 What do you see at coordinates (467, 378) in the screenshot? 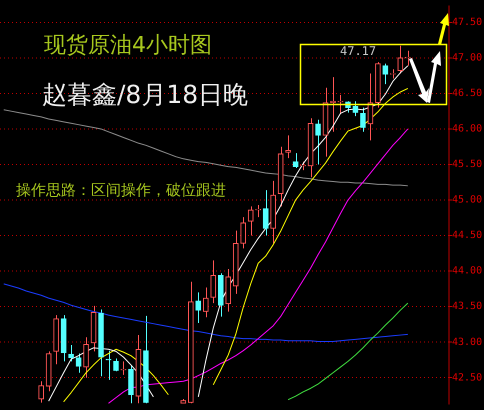
I see `y-tick-label: 42.50` at bounding box center [467, 378].